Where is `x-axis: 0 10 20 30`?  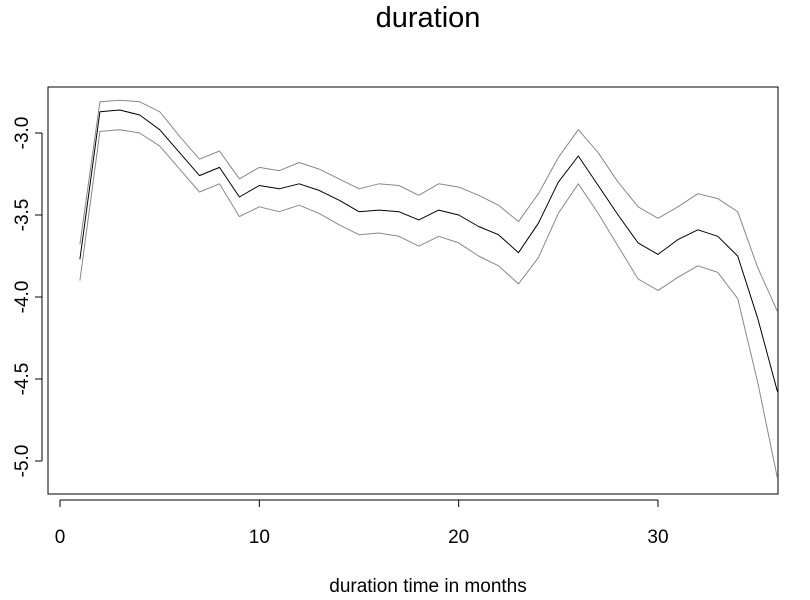
x-axis: 0 10 20 30 is located at coordinates (362, 523).